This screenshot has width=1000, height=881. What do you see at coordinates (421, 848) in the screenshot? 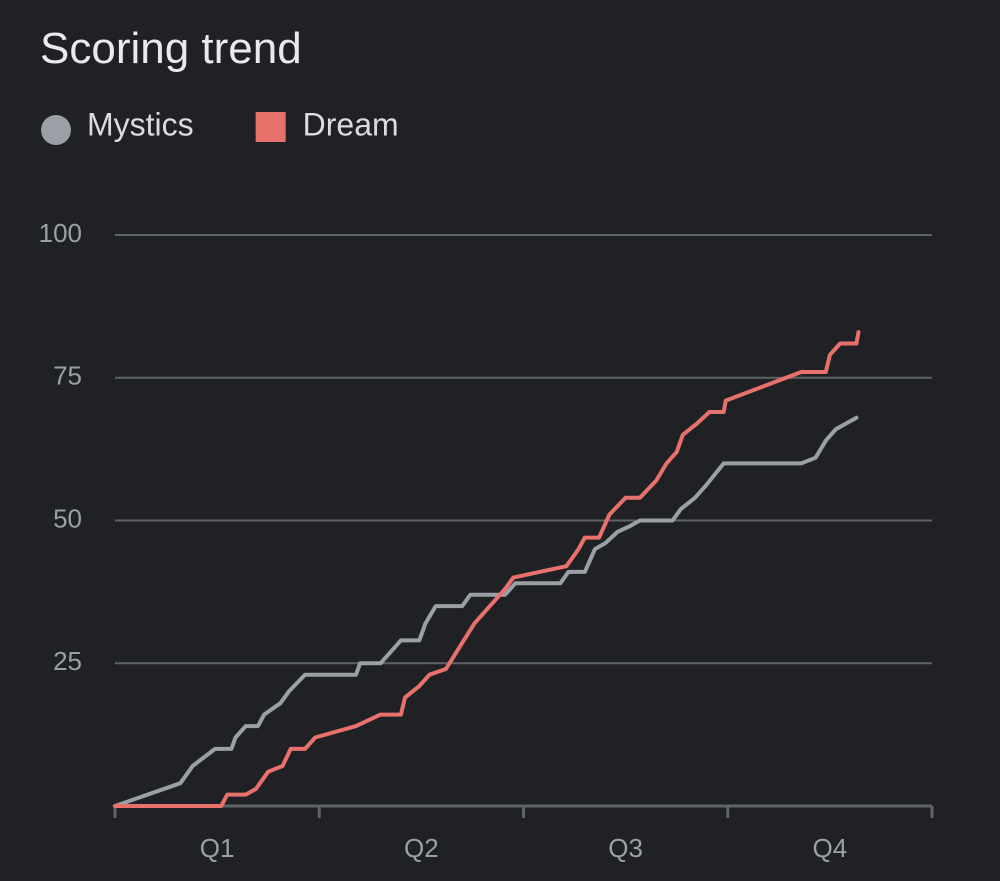
I see `x-tick-label: Q2` at bounding box center [421, 848].